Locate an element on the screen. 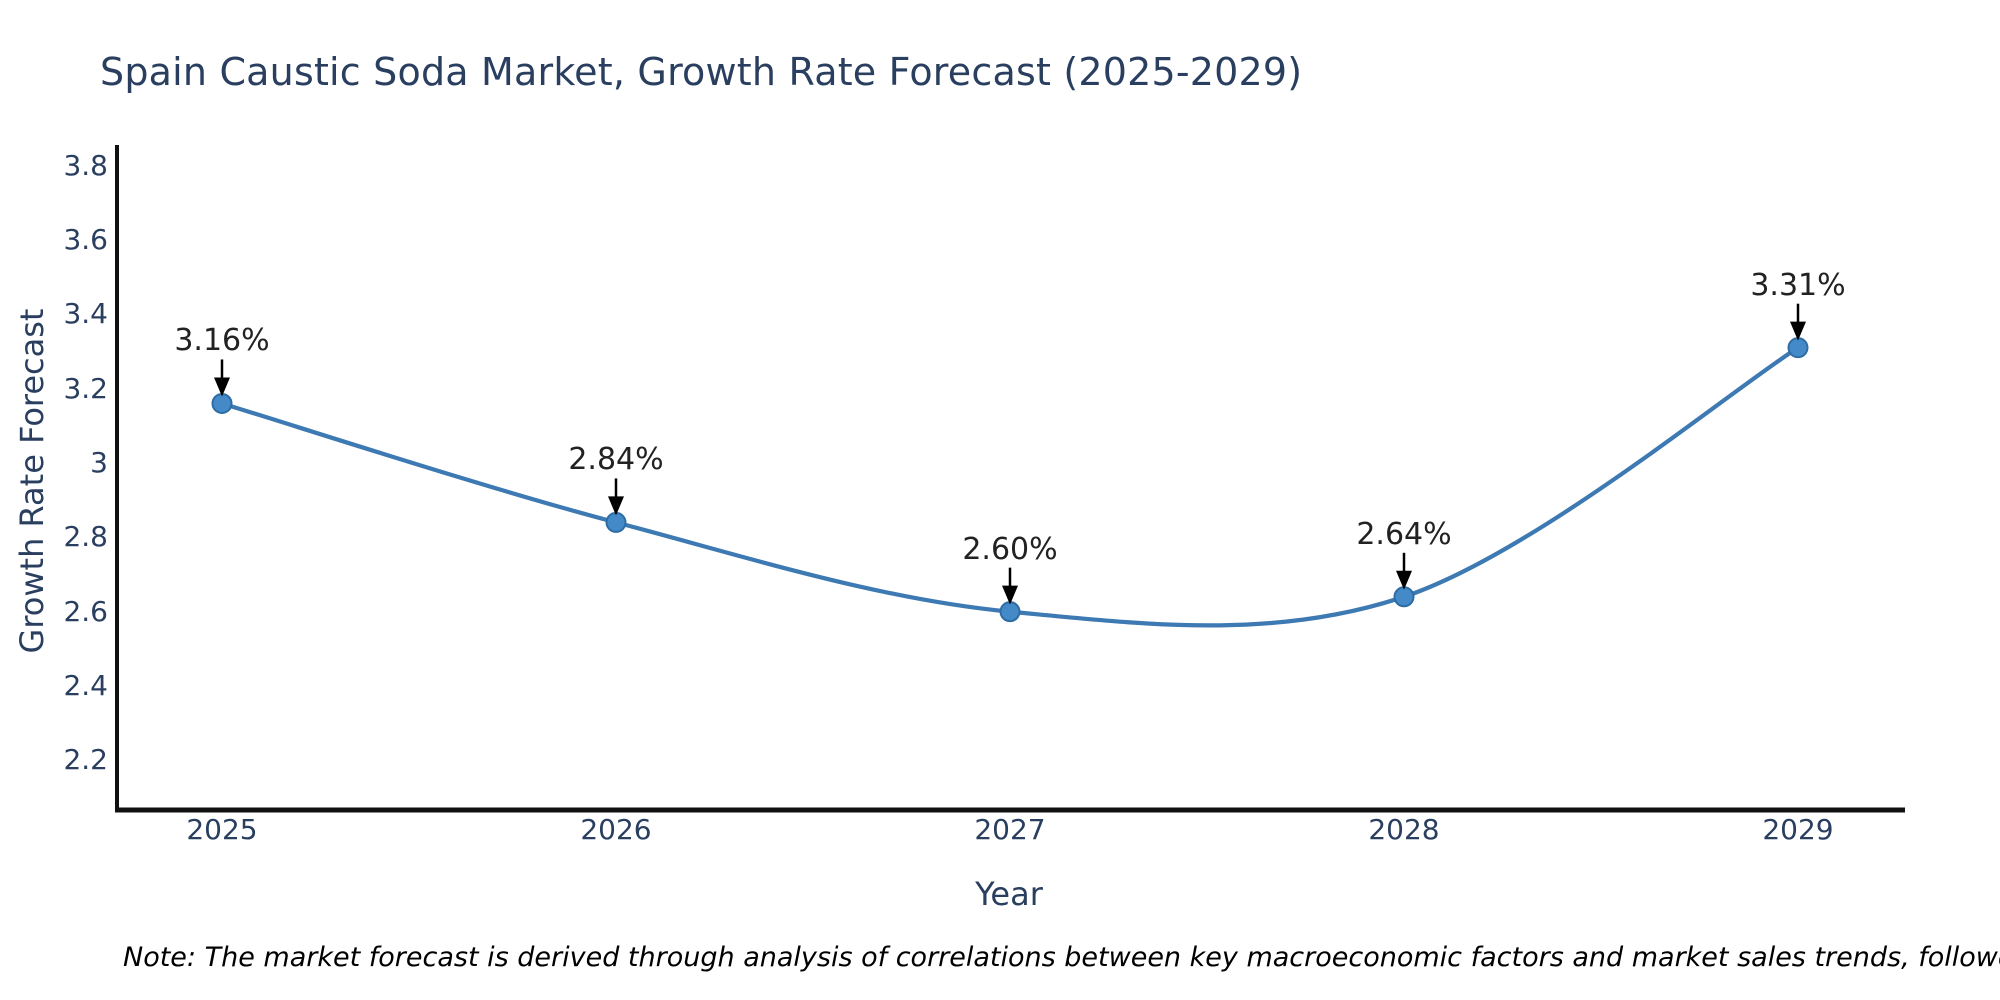  data-point-2025 is located at coordinates (222, 403).